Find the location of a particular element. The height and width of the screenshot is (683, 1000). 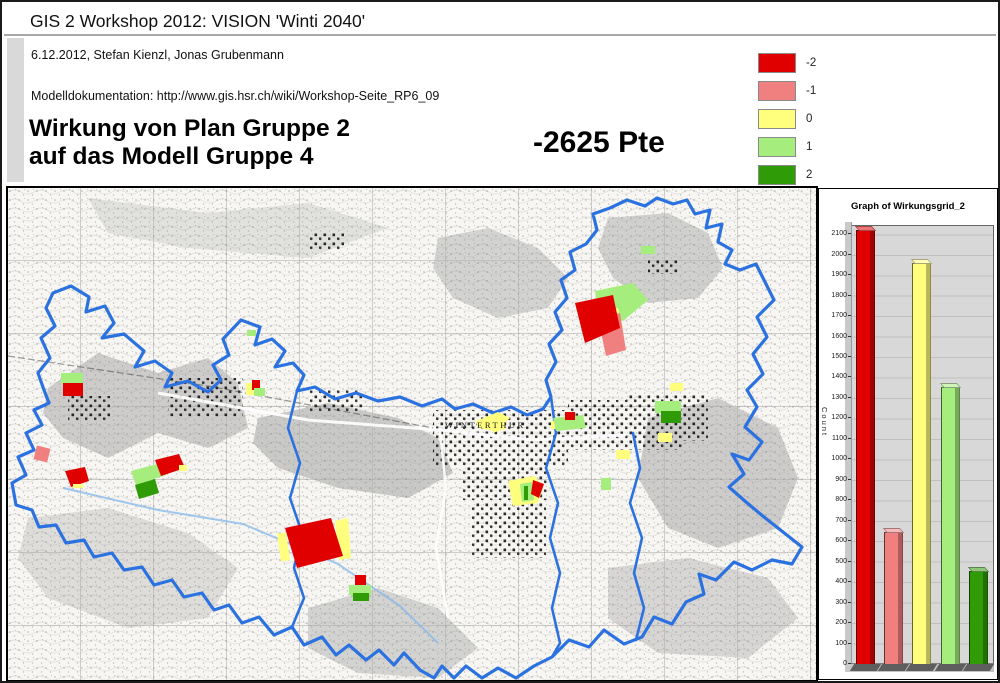

y-tick-label: 0 is located at coordinates (836, 663).